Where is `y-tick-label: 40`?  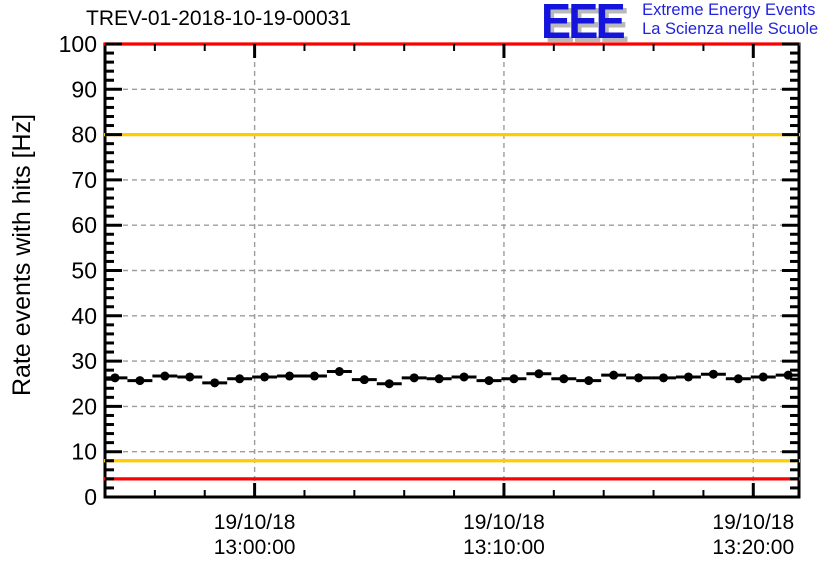
y-tick-label: 40 is located at coordinates (84, 316).